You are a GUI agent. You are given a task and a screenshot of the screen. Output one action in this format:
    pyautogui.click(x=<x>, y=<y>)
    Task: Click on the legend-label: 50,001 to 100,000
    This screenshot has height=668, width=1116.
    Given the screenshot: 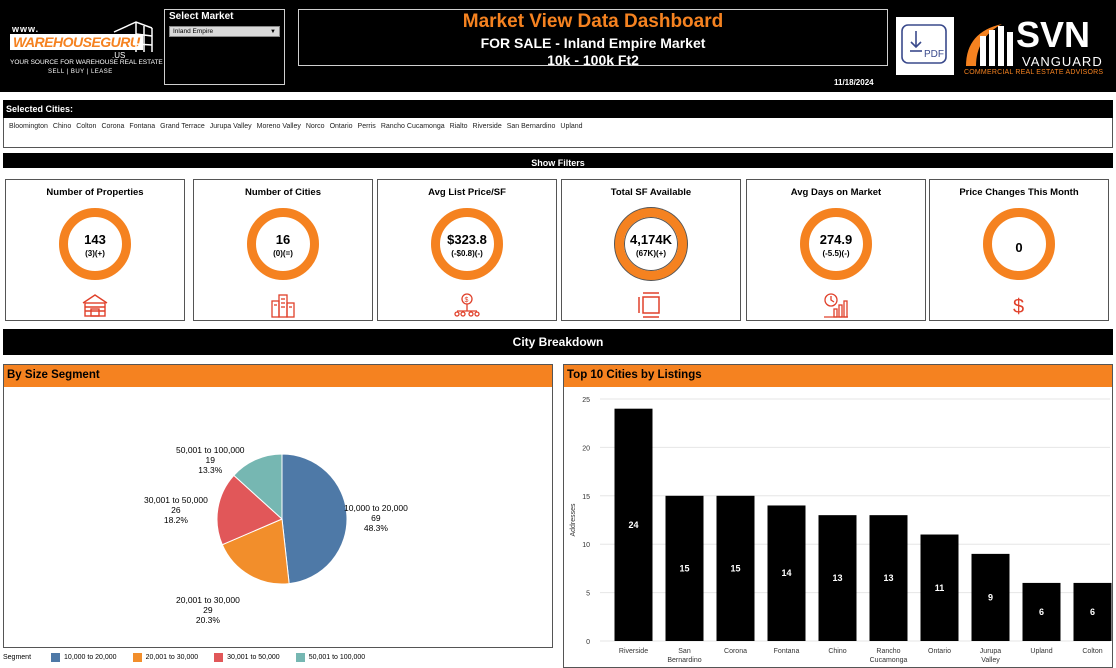 What is the action you would take?
    pyautogui.click(x=337, y=657)
    